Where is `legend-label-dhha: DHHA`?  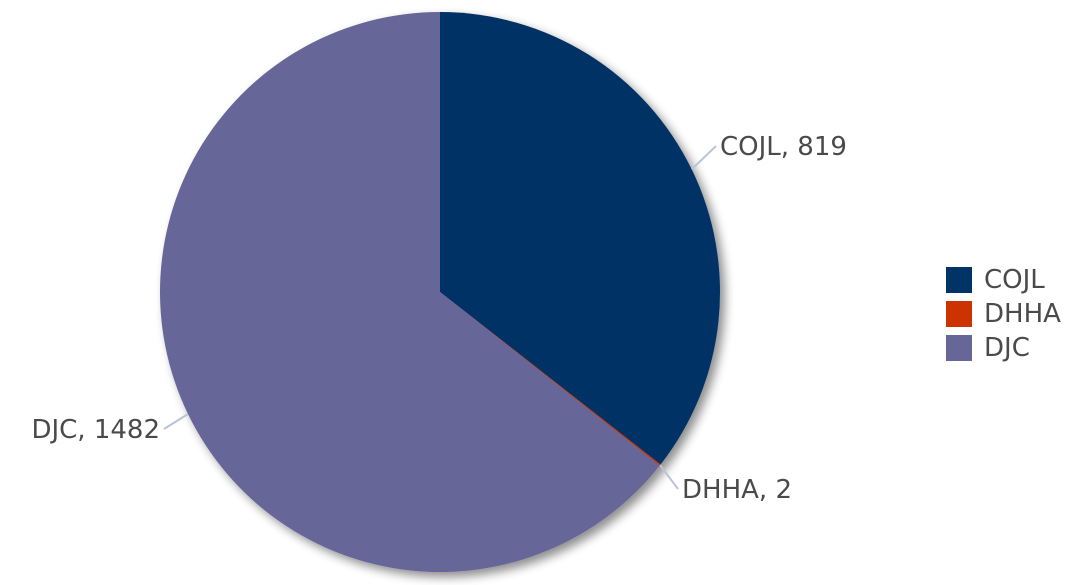
legend-label-dhha: DHHA is located at coordinates (1022, 314).